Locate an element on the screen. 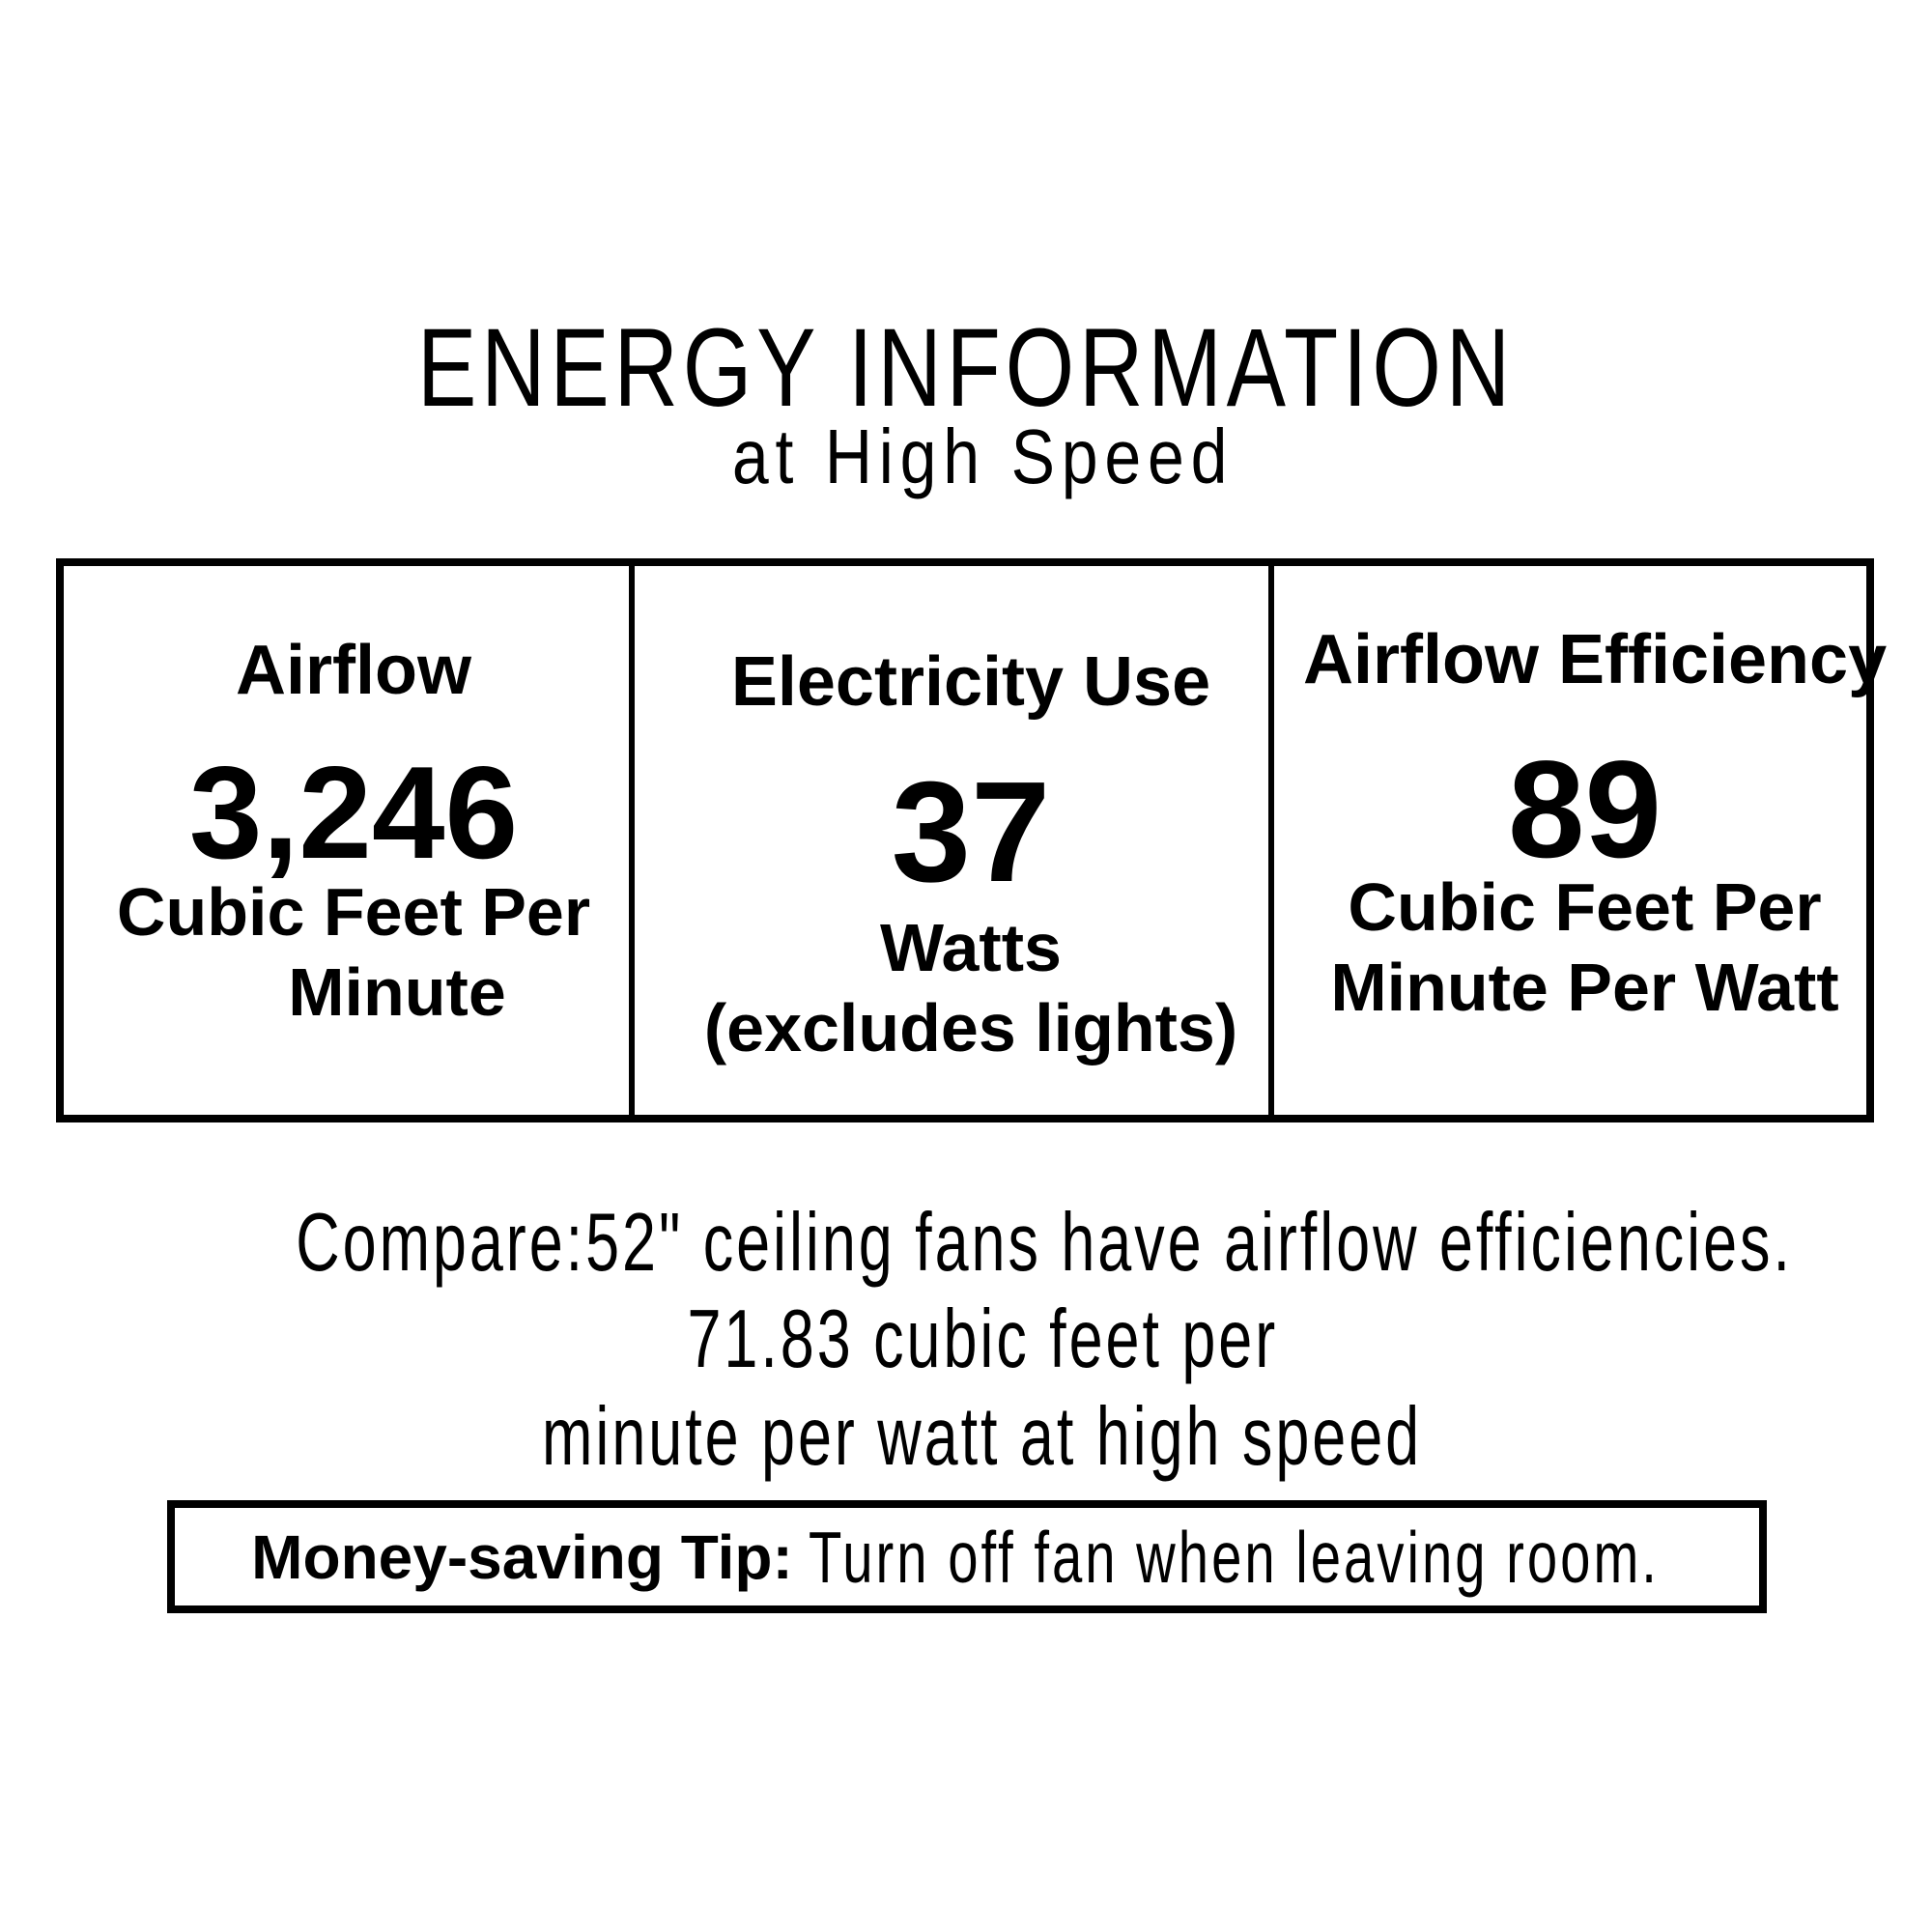 The width and height of the screenshot is (1932, 1932). airflow-efficiency-label: Airflow Efficiency is located at coordinates (1595, 659).